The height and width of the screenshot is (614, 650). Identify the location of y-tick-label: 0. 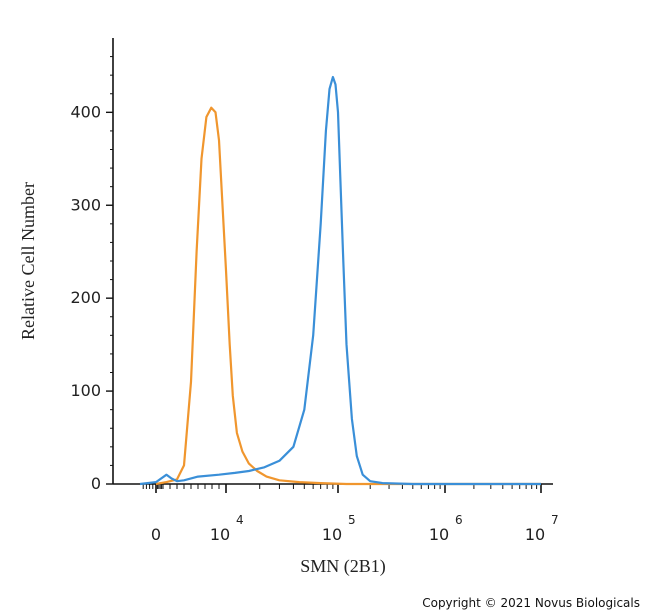
(96, 483).